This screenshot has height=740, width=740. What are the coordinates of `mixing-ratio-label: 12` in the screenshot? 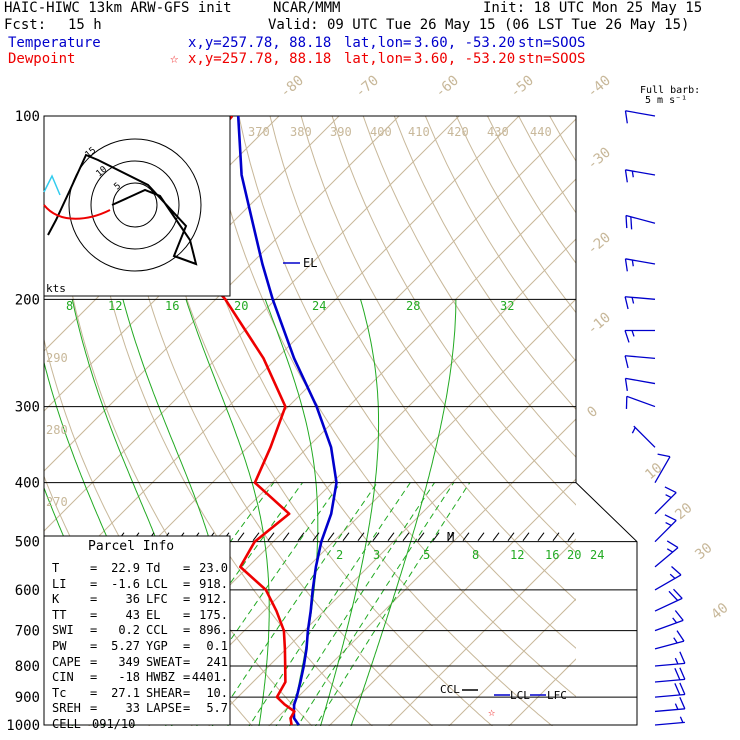 It's located at (517, 555).